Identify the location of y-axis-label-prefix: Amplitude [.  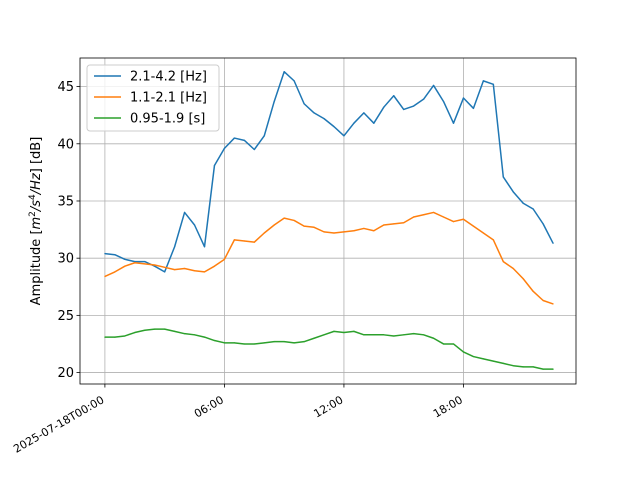
(36, 267).